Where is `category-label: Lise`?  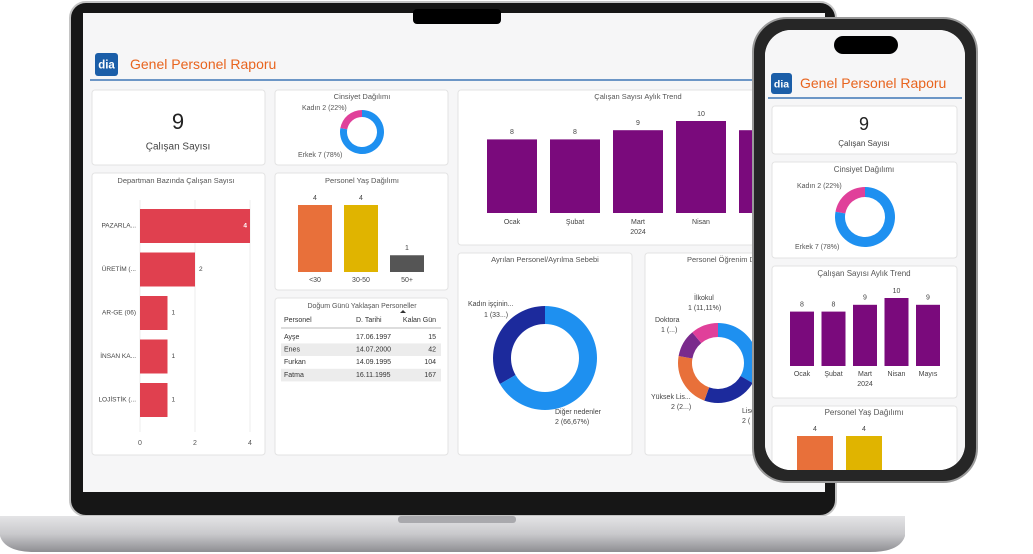
category-label: Lise is located at coordinates (748, 411).